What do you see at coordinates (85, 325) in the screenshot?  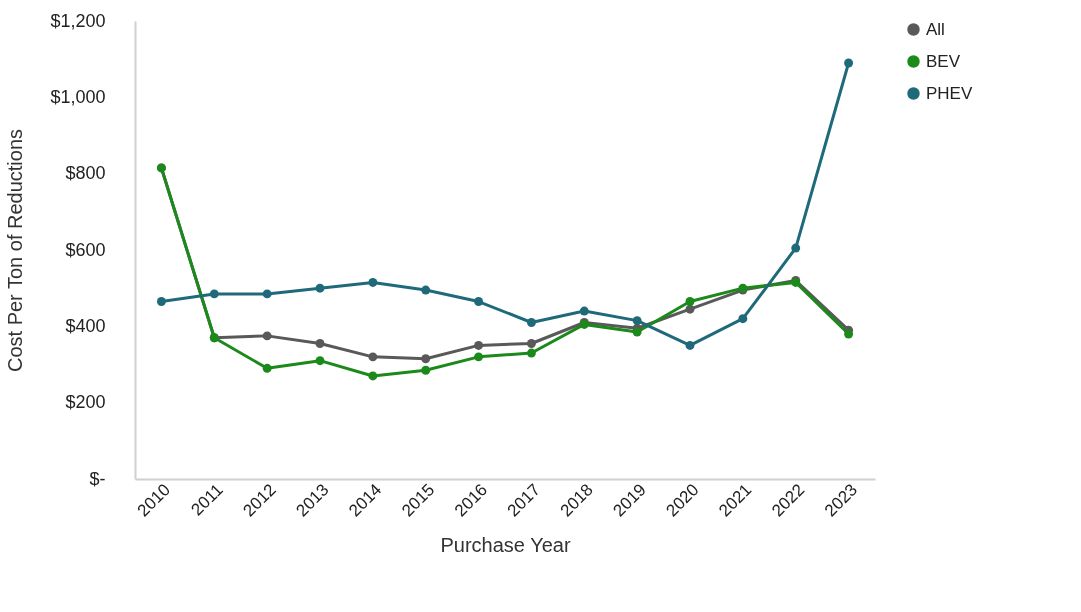 I see `y-tick-label: $400` at bounding box center [85, 325].